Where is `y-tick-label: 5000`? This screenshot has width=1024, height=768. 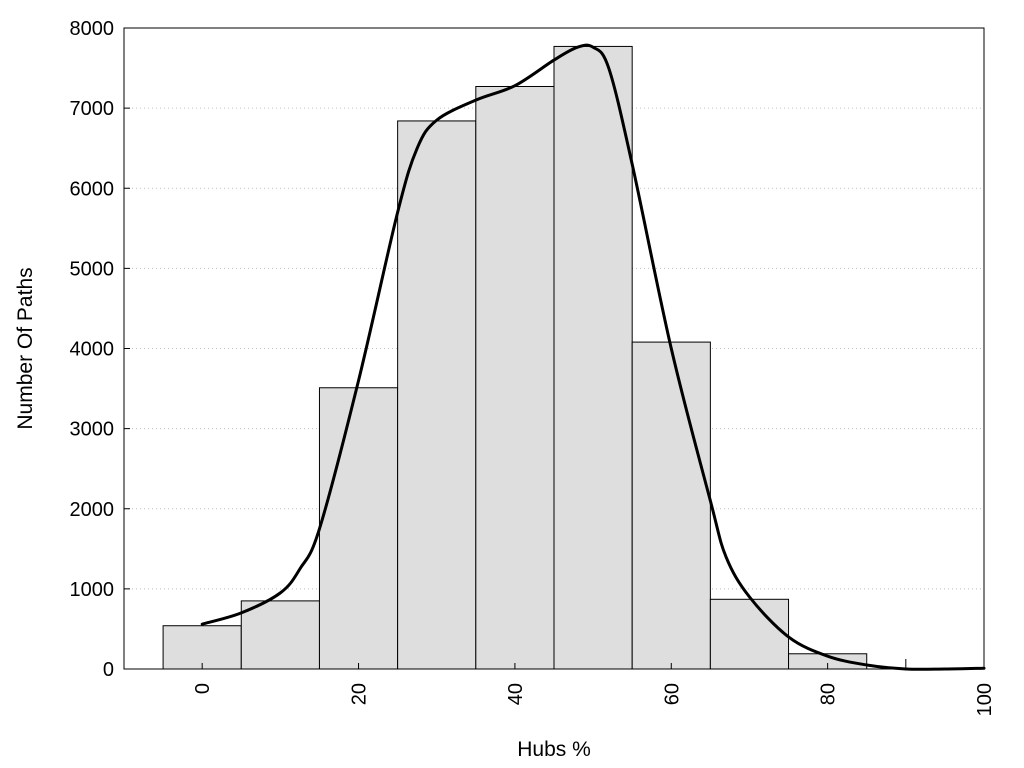
y-tick-label: 5000 is located at coordinates (92, 269).